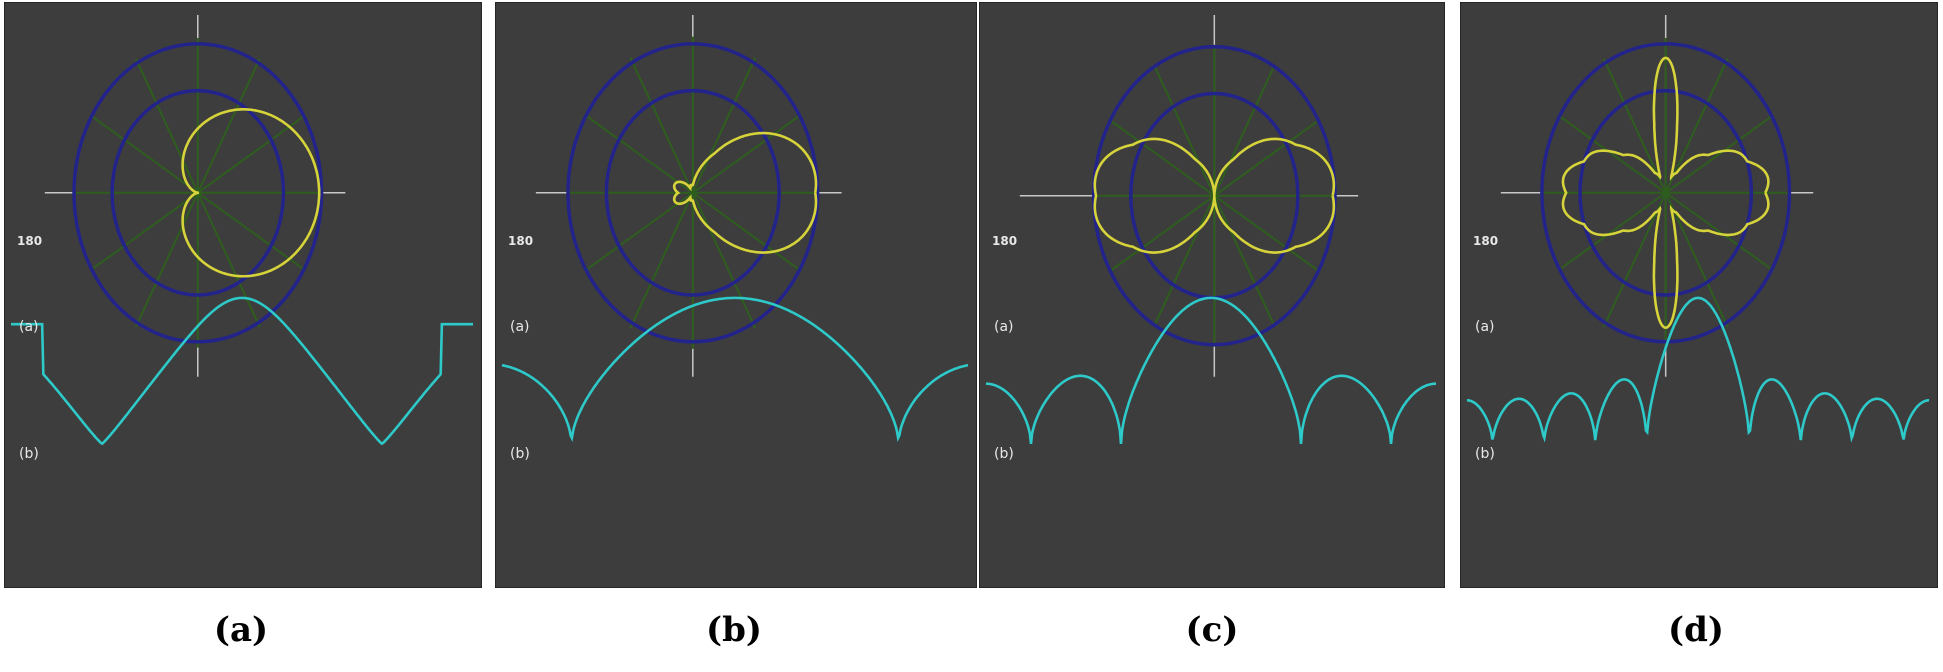 The width and height of the screenshot is (1943, 672). Describe the element at coordinates (241, 630) in the screenshot. I see `caption-a: (a)` at that location.